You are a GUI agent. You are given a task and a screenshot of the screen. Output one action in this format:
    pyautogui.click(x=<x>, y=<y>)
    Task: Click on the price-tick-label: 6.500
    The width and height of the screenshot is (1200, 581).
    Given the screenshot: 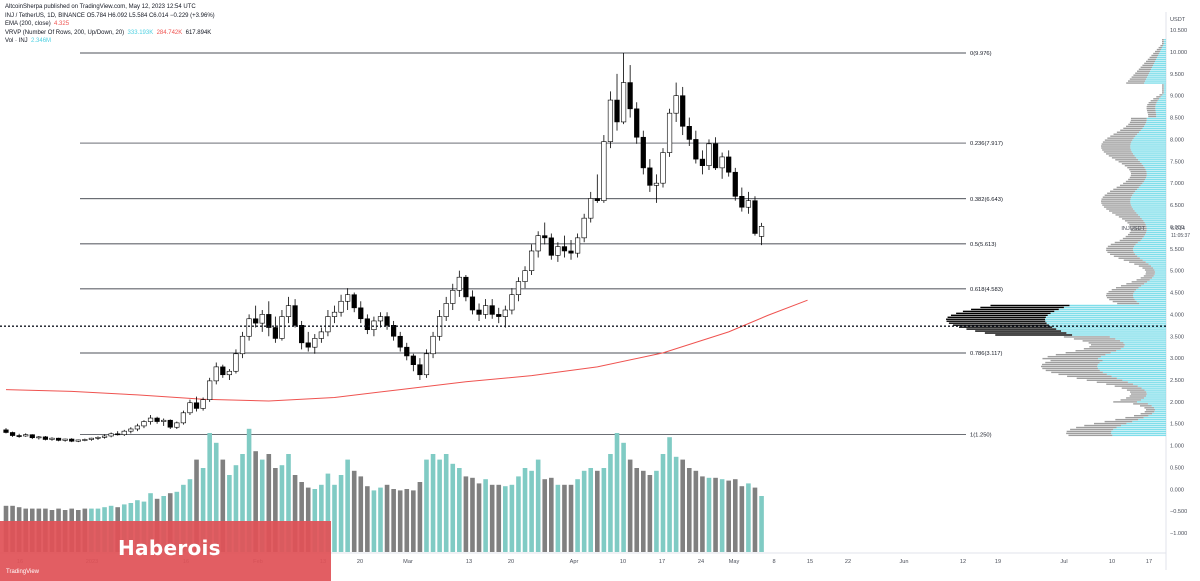 What is the action you would take?
    pyautogui.click(x=1177, y=206)
    